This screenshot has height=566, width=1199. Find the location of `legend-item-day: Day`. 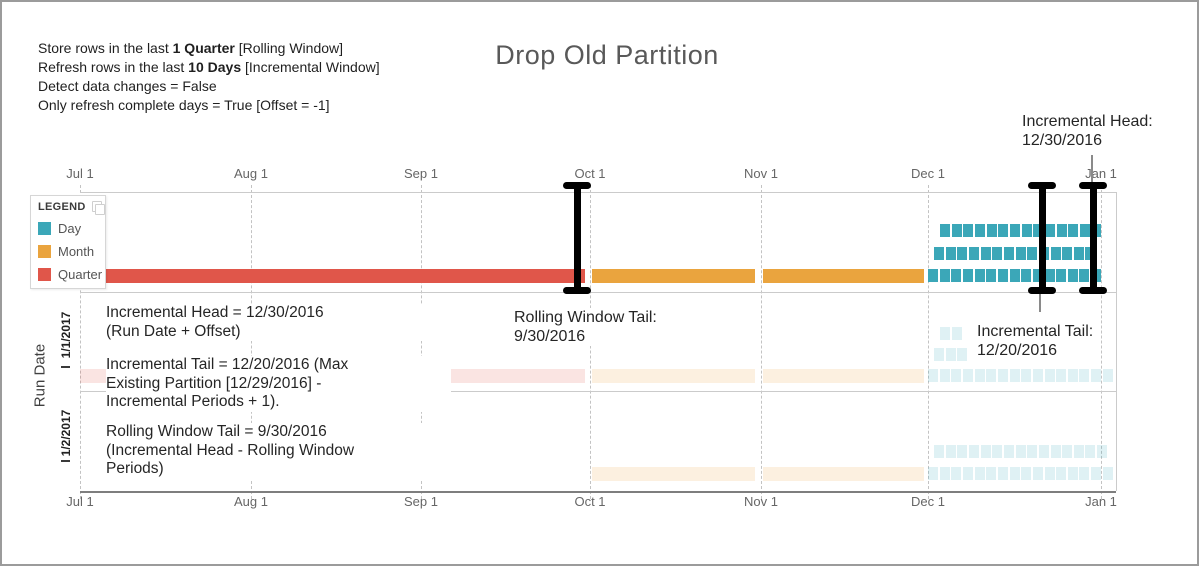

legend-item-day: Day is located at coordinates (71, 228).